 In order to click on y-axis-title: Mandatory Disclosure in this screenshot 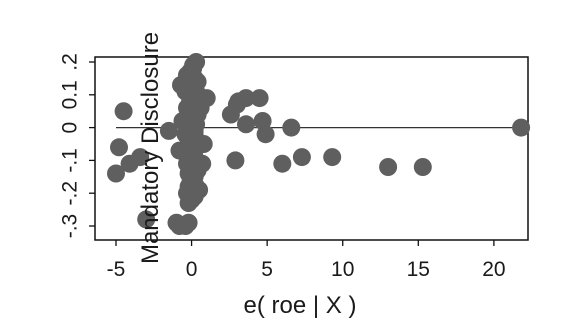, I will do `click(150, 148)`.